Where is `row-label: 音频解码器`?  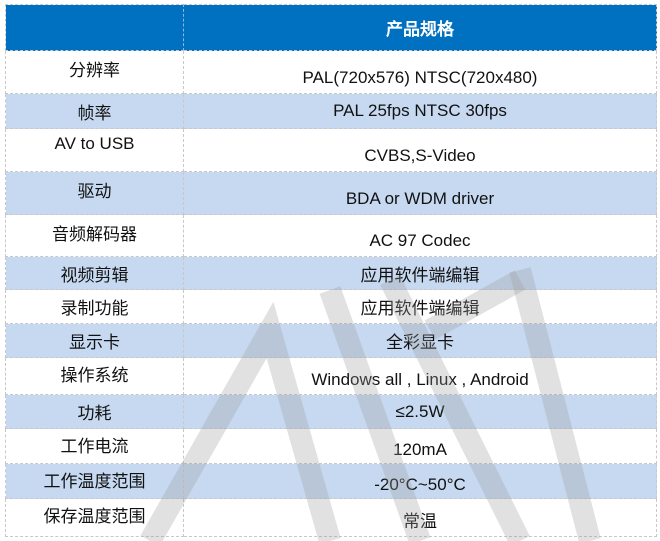
row-label: 音频解码器 is located at coordinates (94, 235).